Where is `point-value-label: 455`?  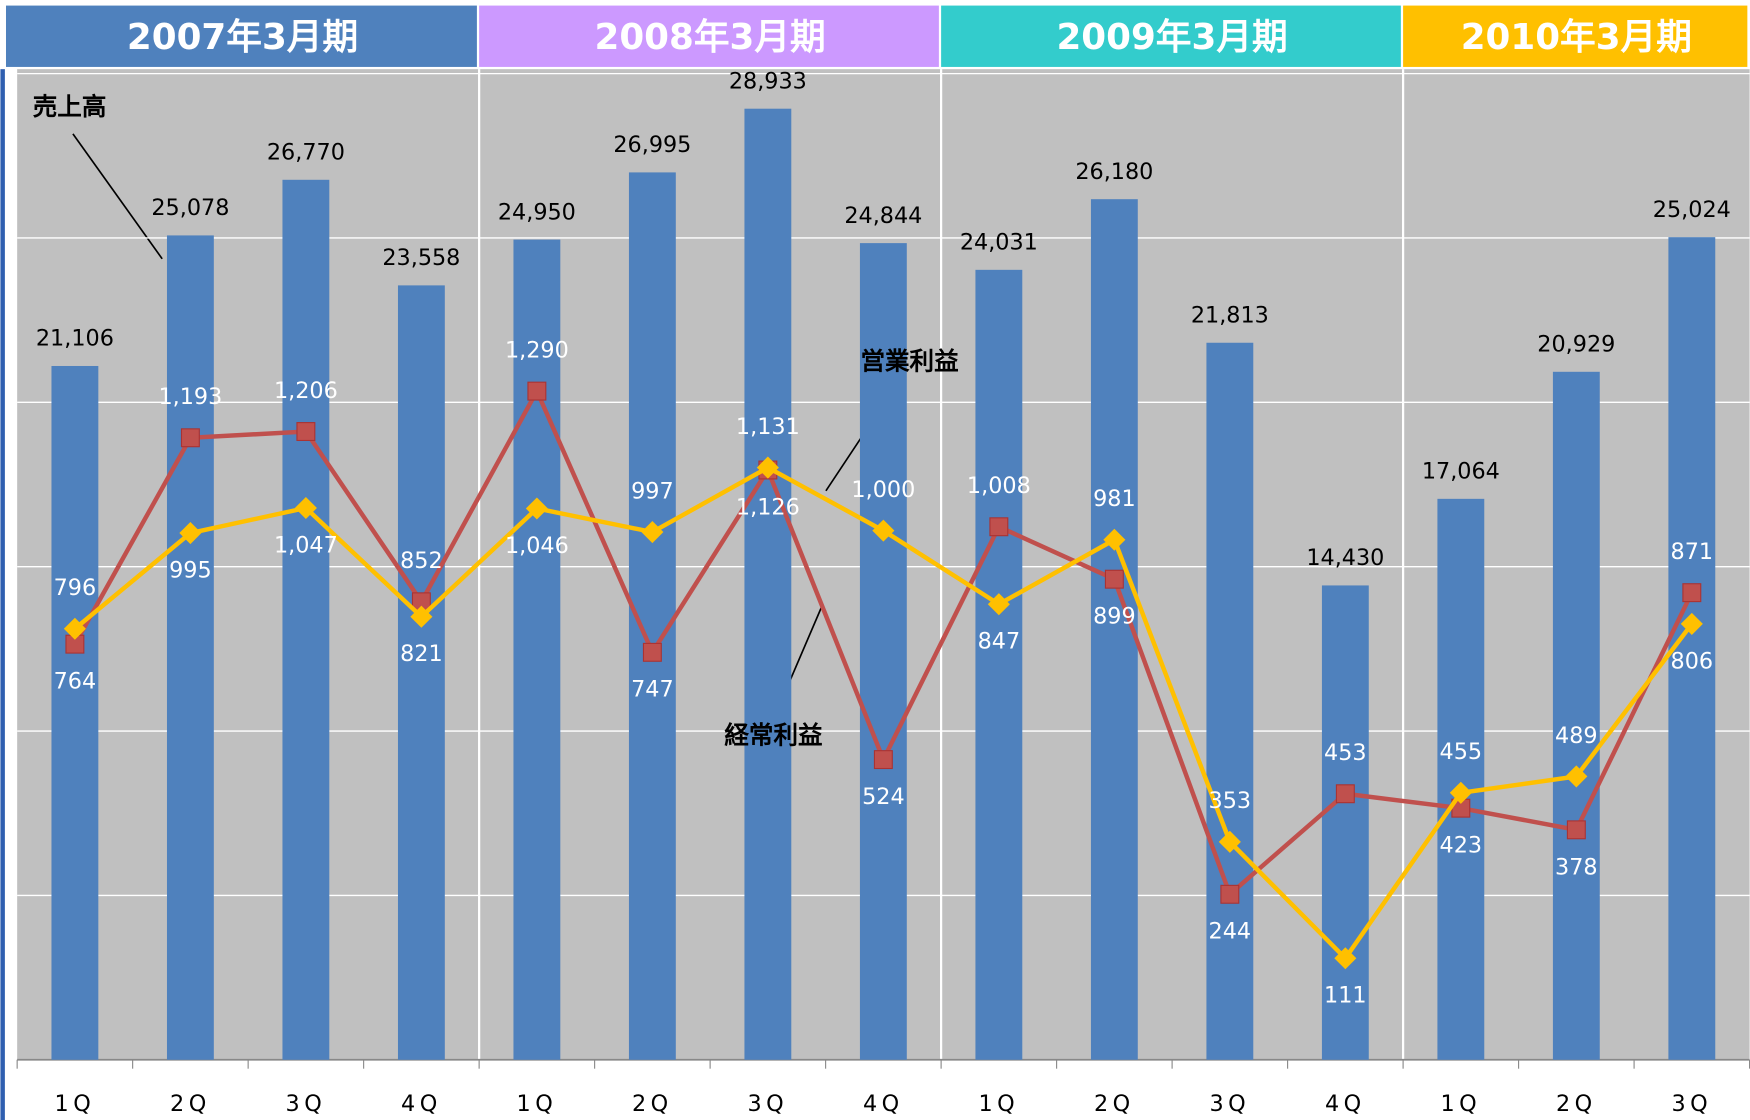
point-value-label: 455 is located at coordinates (1461, 752).